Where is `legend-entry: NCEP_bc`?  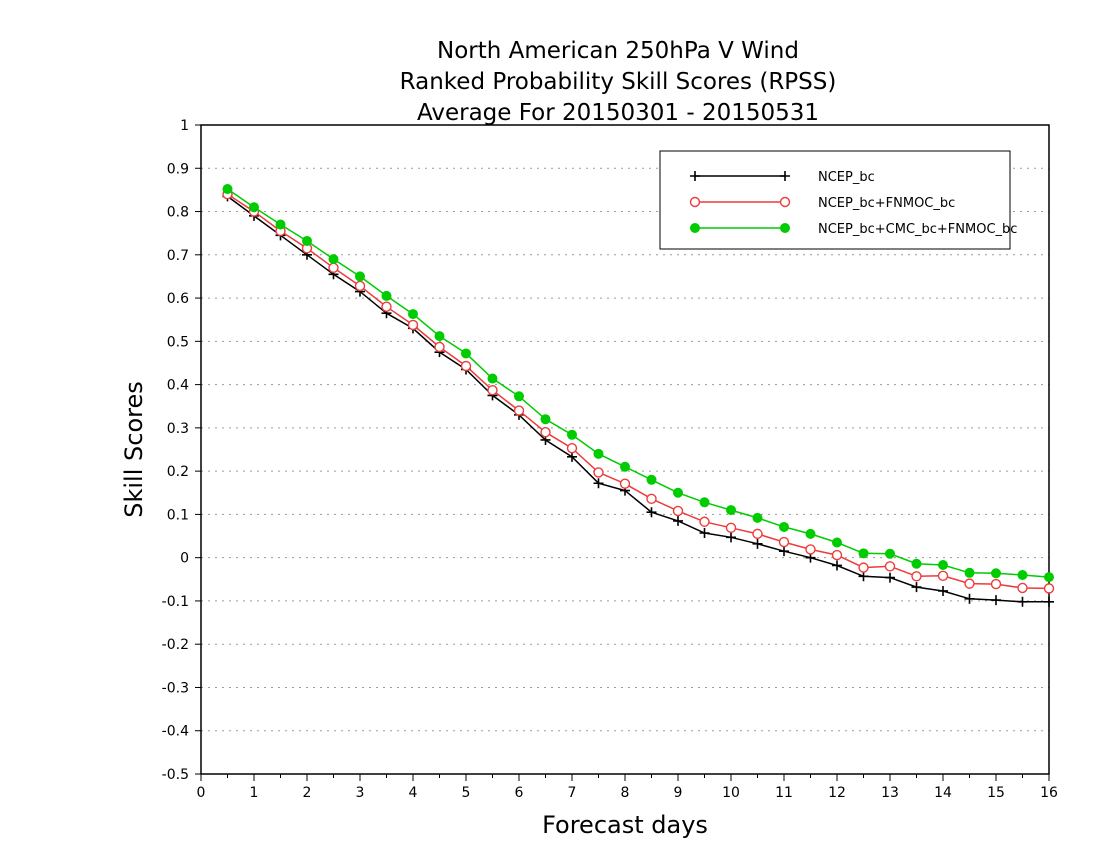
legend-entry: NCEP_bc is located at coordinates (782, 177).